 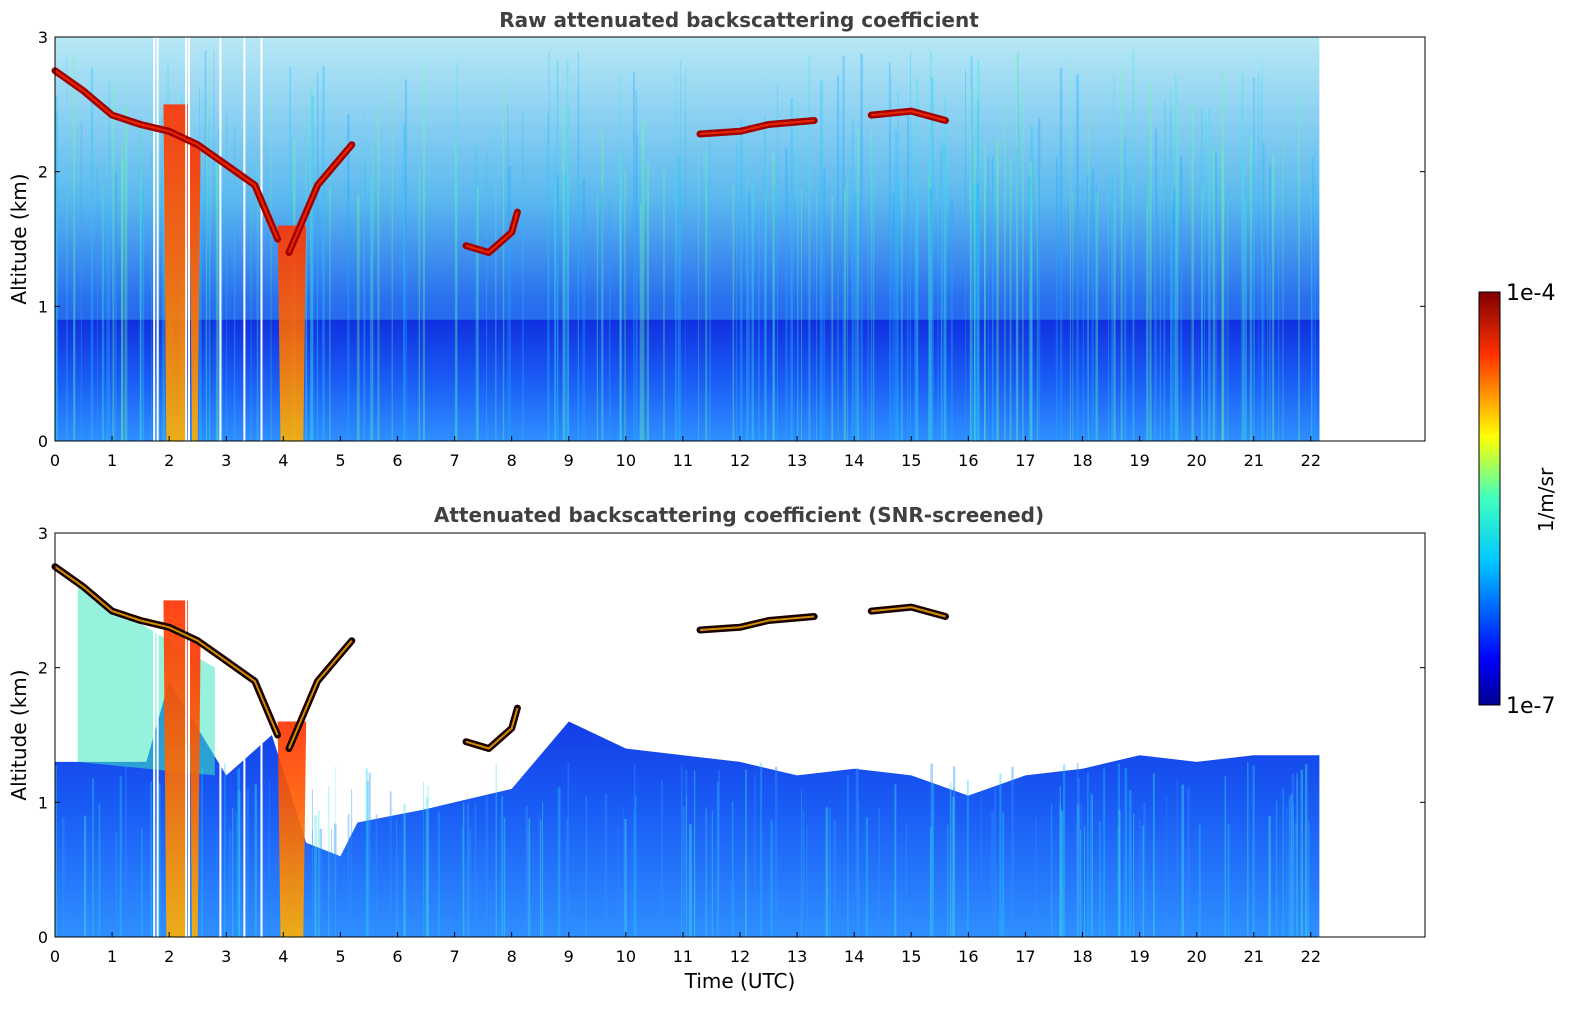 I want to click on x-tick-label: 19, so click(x=1139, y=956).